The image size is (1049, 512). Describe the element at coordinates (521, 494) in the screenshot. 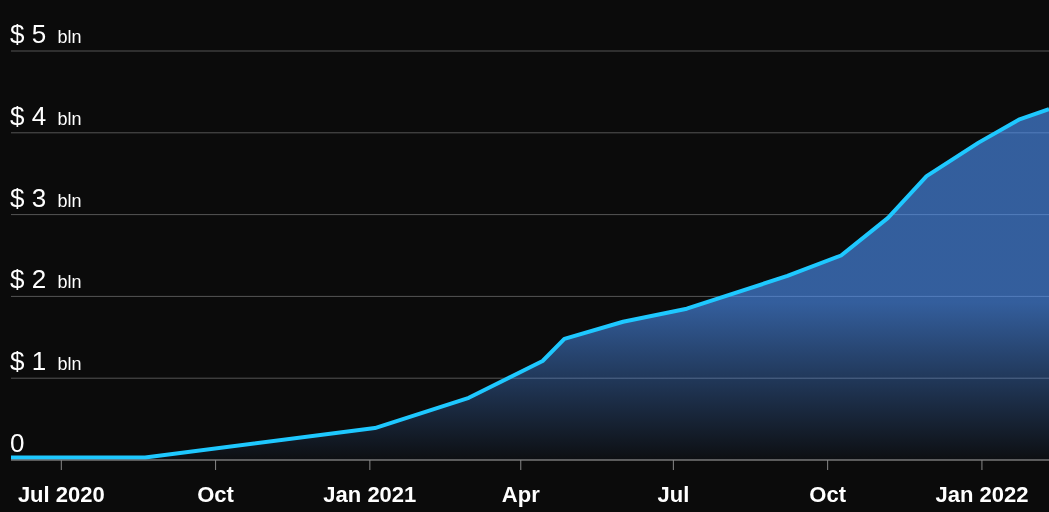

I see `x-tick-label: Apr` at that location.